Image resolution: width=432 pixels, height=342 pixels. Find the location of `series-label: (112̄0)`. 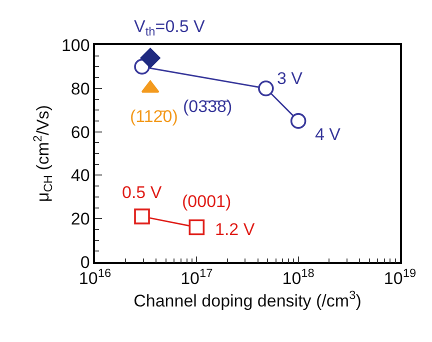

series-label: (112̄0) is located at coordinates (154, 116).